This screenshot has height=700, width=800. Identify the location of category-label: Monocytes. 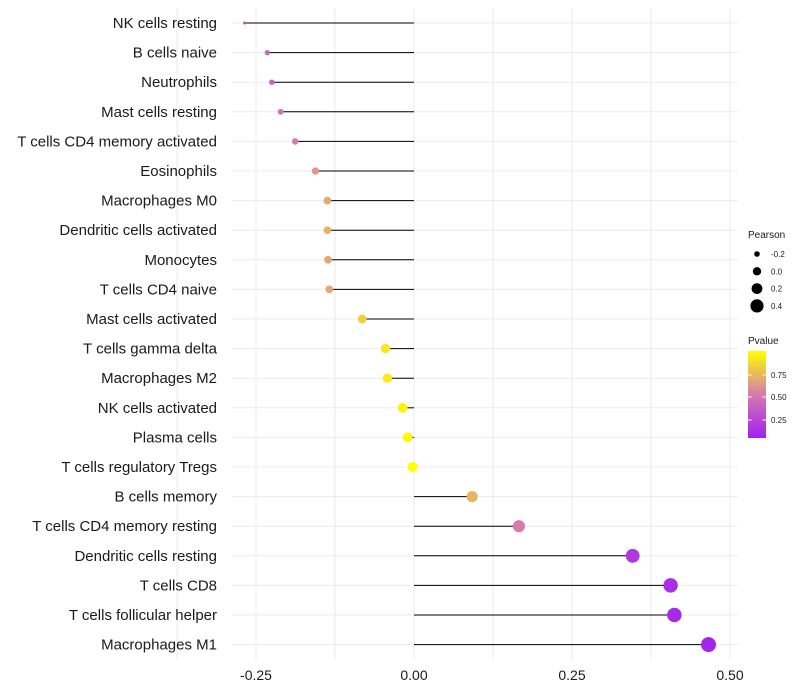
(180, 260).